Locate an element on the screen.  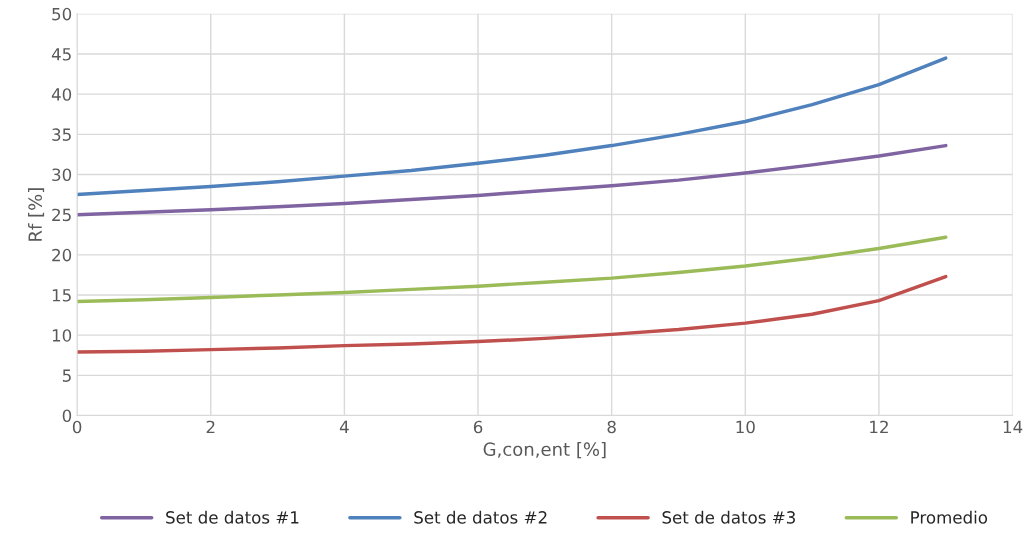
y-tick-label: 40 is located at coordinates (61, 94).